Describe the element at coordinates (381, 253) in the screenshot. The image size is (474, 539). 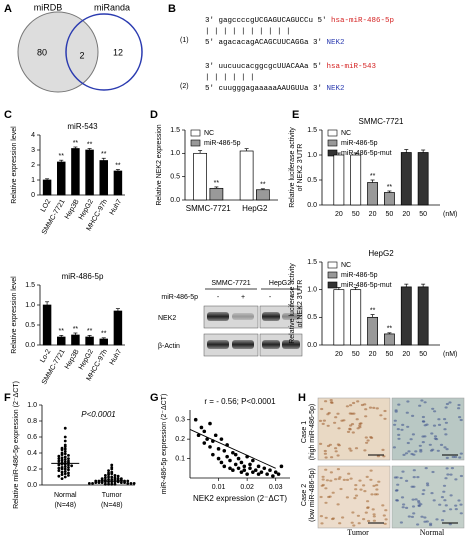
I see `chart-title: HepG2` at that location.